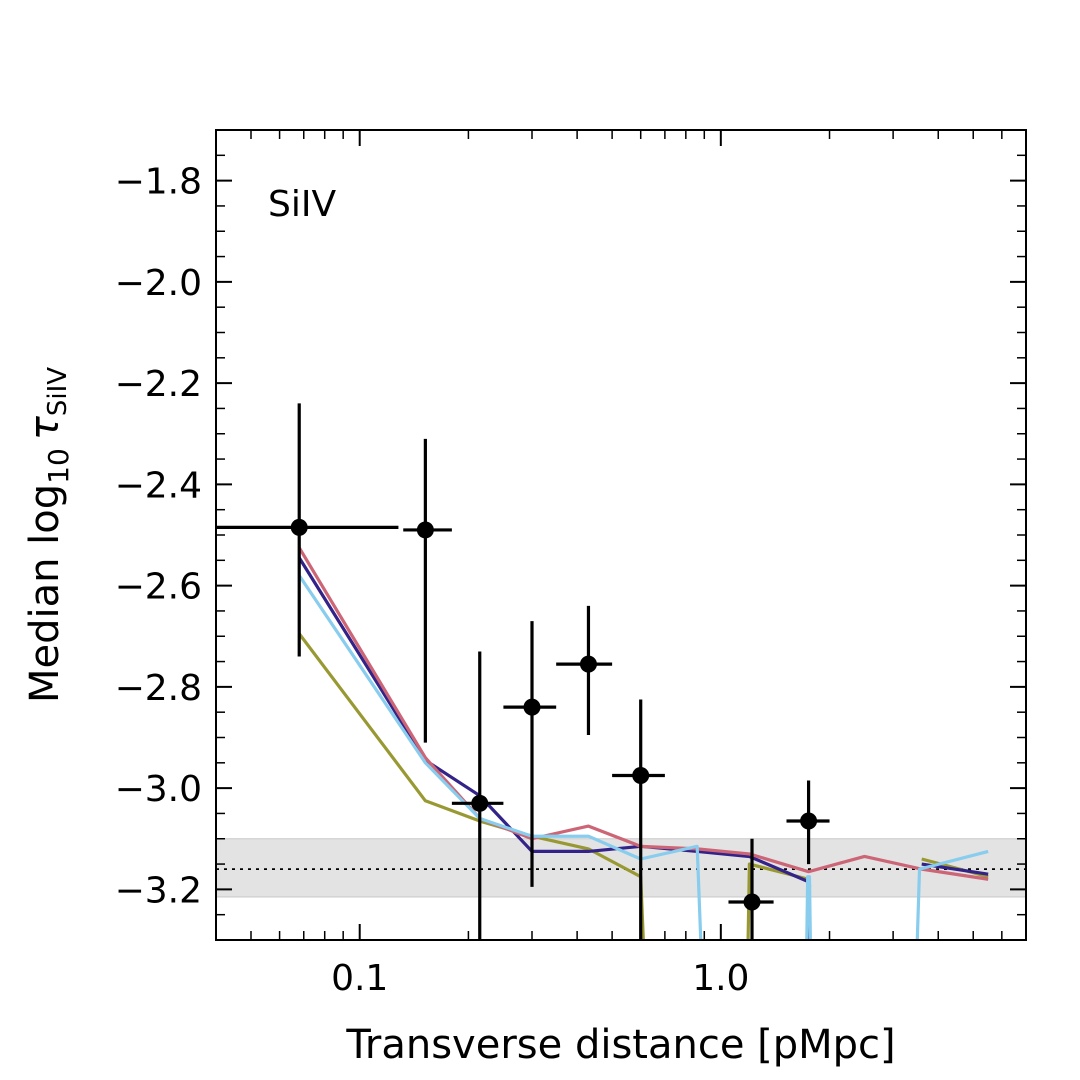  I want to click on y-axis-title-base: 10, so click(58, 466).